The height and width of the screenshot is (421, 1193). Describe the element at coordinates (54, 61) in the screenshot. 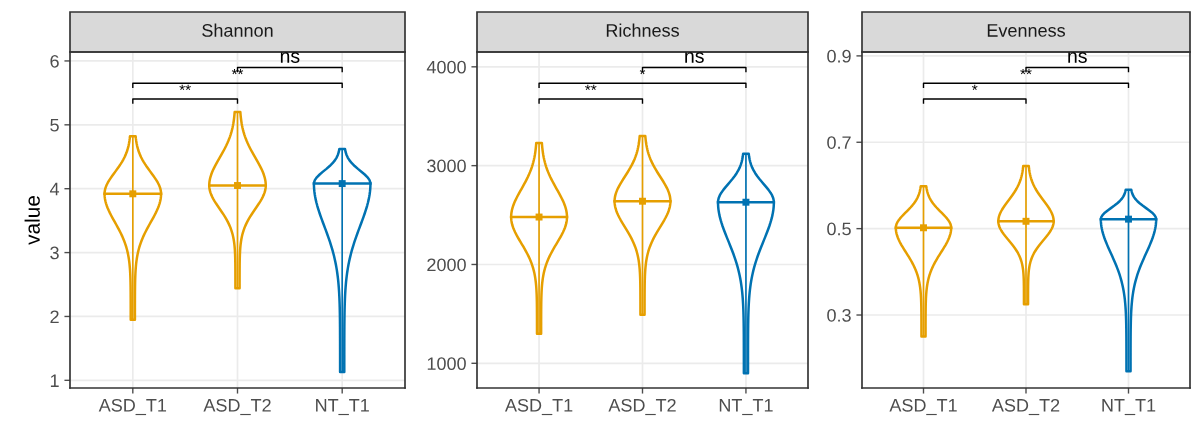

I see `y-tick-label: 6` at that location.